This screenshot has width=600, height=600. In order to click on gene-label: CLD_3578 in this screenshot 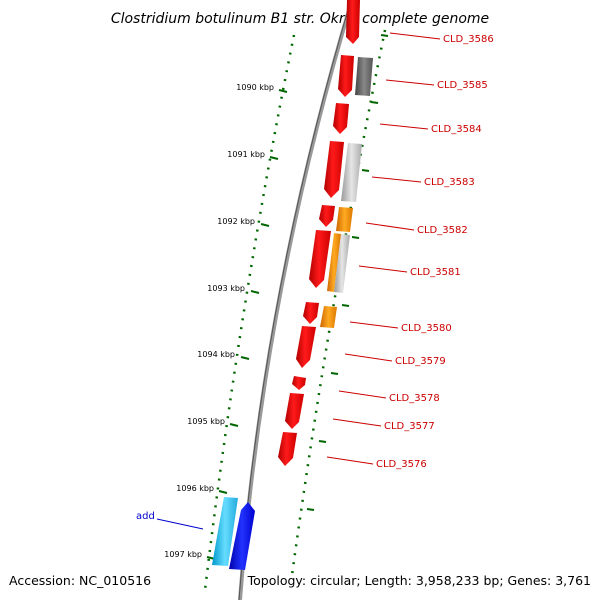, I will do `click(414, 398)`.